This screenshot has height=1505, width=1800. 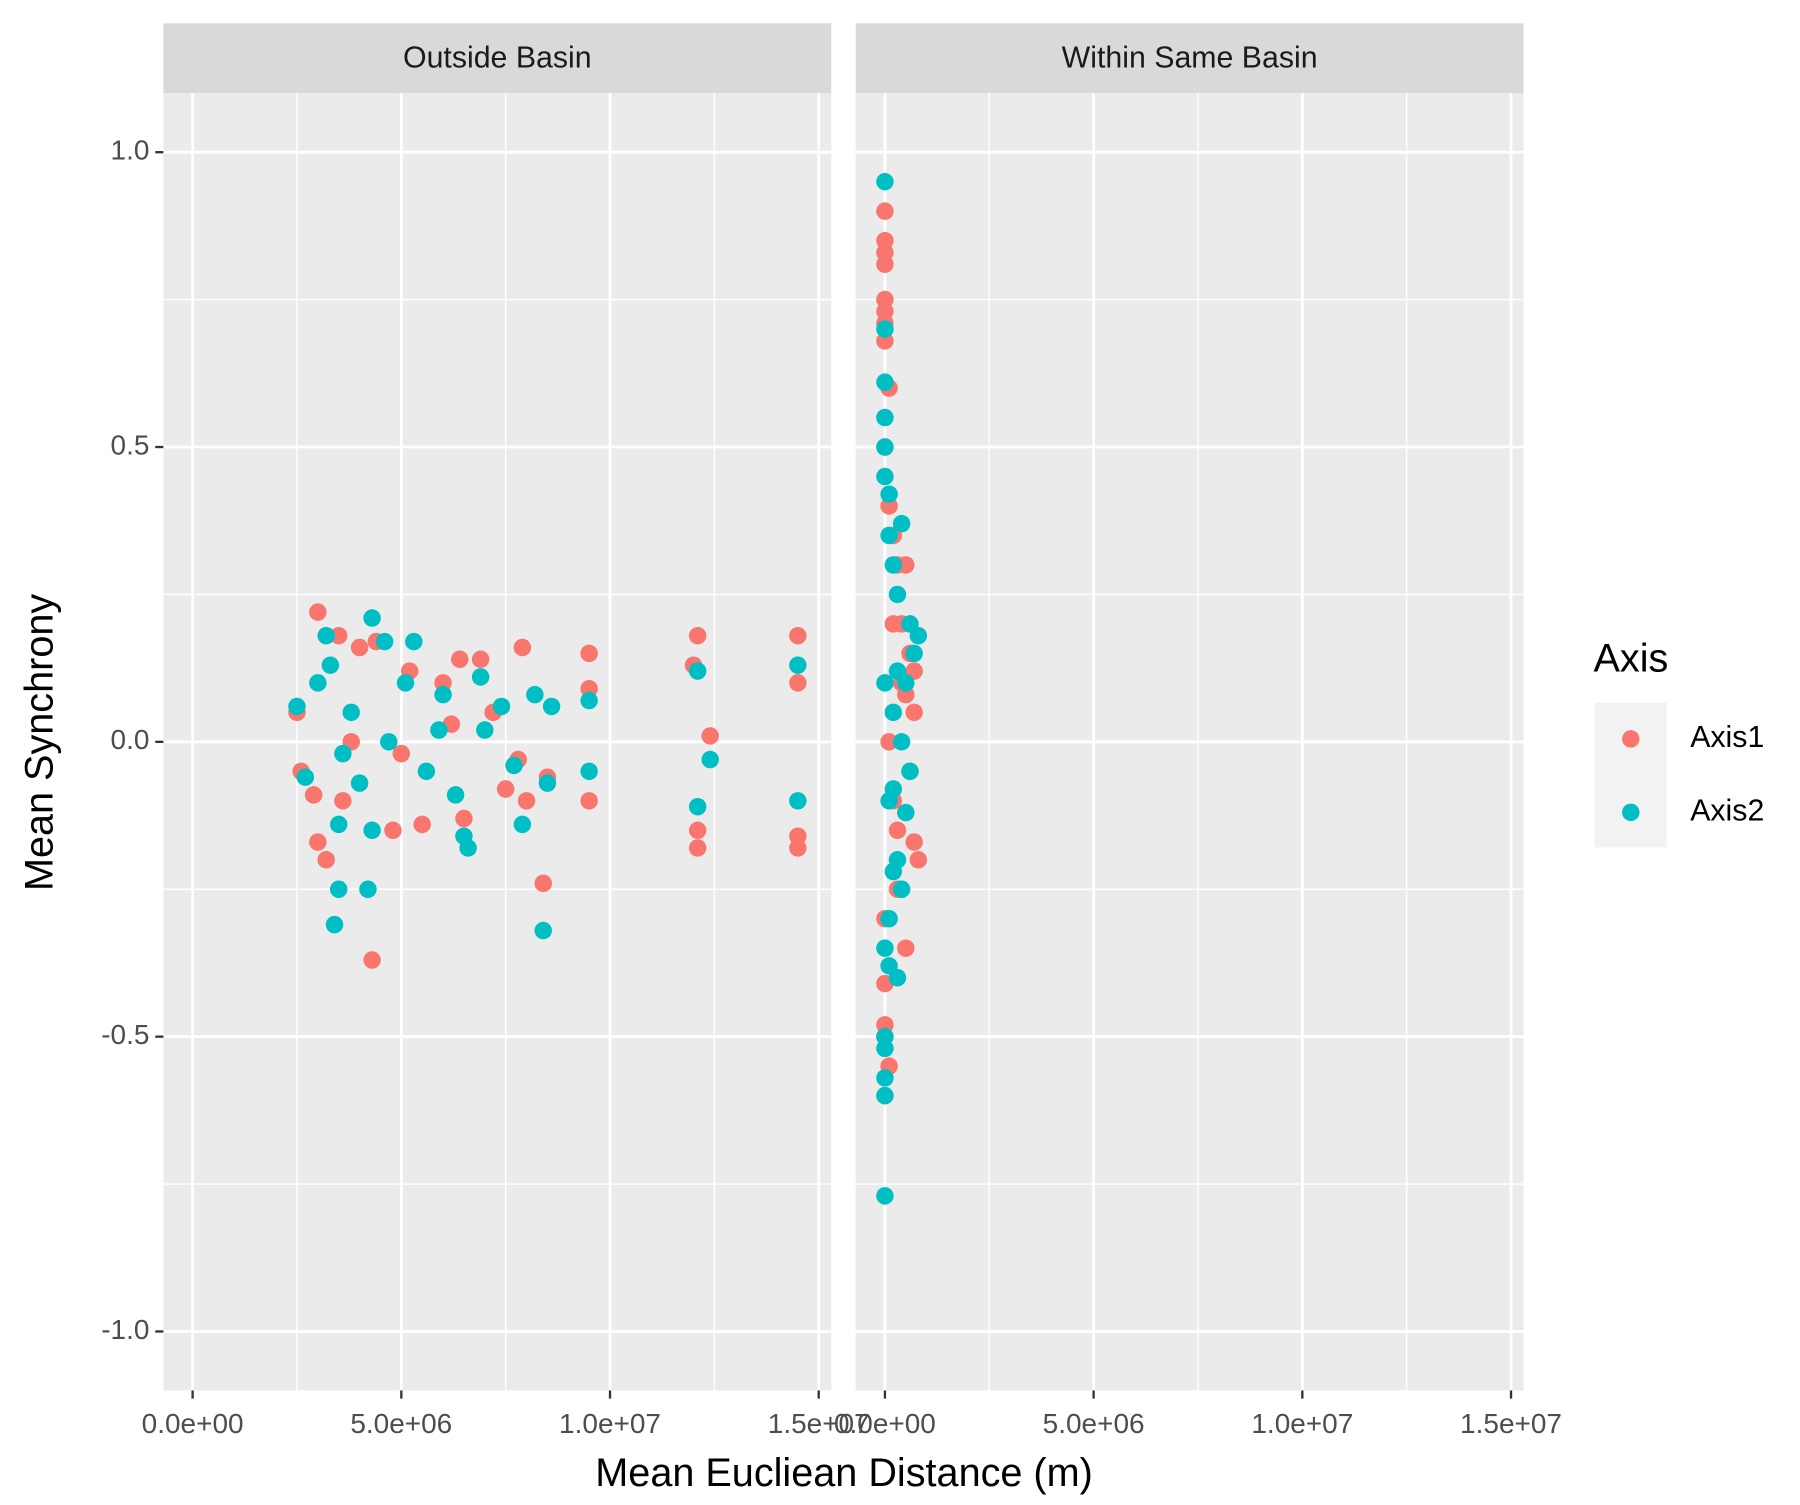 What do you see at coordinates (125, 1034) in the screenshot?
I see `y-tick-label: -0.5` at bounding box center [125, 1034].